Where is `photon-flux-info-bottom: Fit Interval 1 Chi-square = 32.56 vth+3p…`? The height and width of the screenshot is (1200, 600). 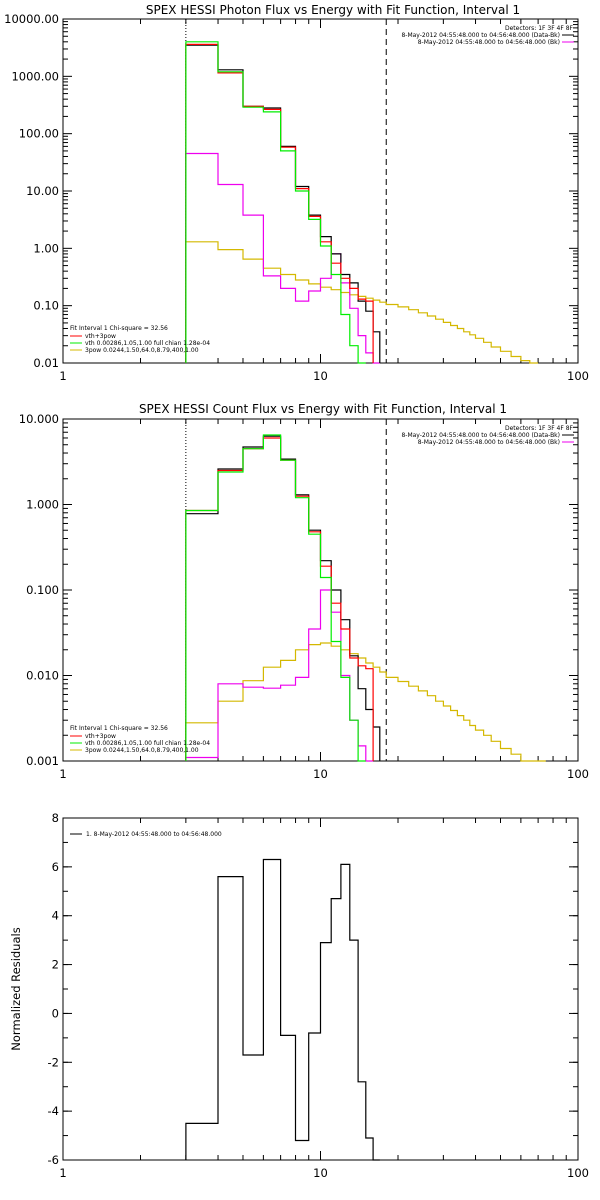
photon-flux-info-bottom: Fit Interval 1 Chi-square = 32.56 vth+3p… is located at coordinates (140, 339).